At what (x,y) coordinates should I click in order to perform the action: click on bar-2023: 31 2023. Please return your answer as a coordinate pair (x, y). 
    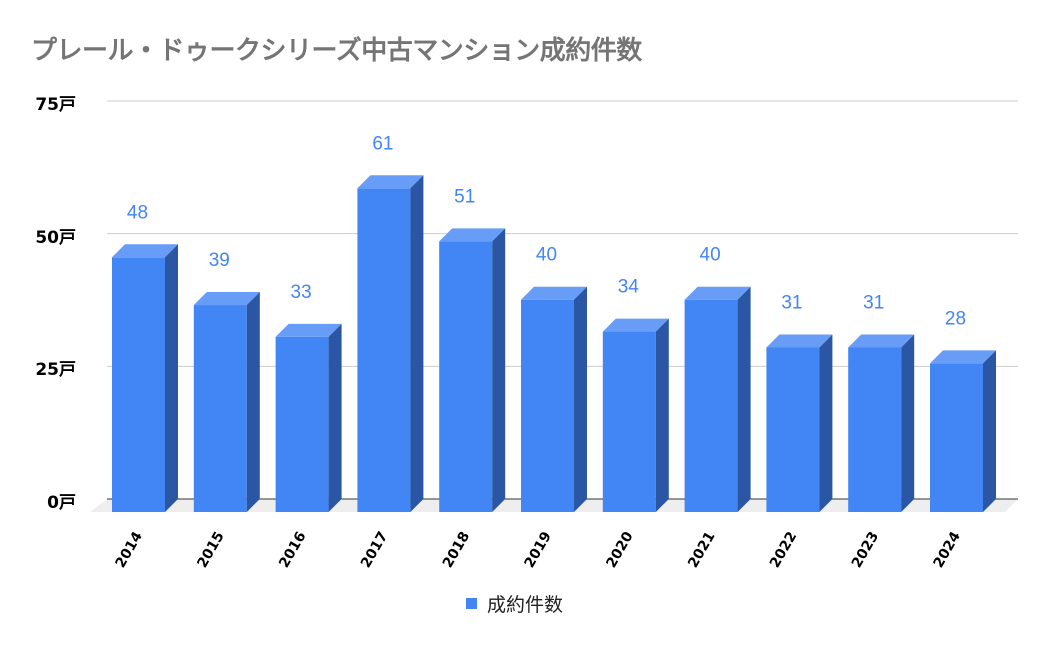
    Looking at the image, I should click on (881, 431).